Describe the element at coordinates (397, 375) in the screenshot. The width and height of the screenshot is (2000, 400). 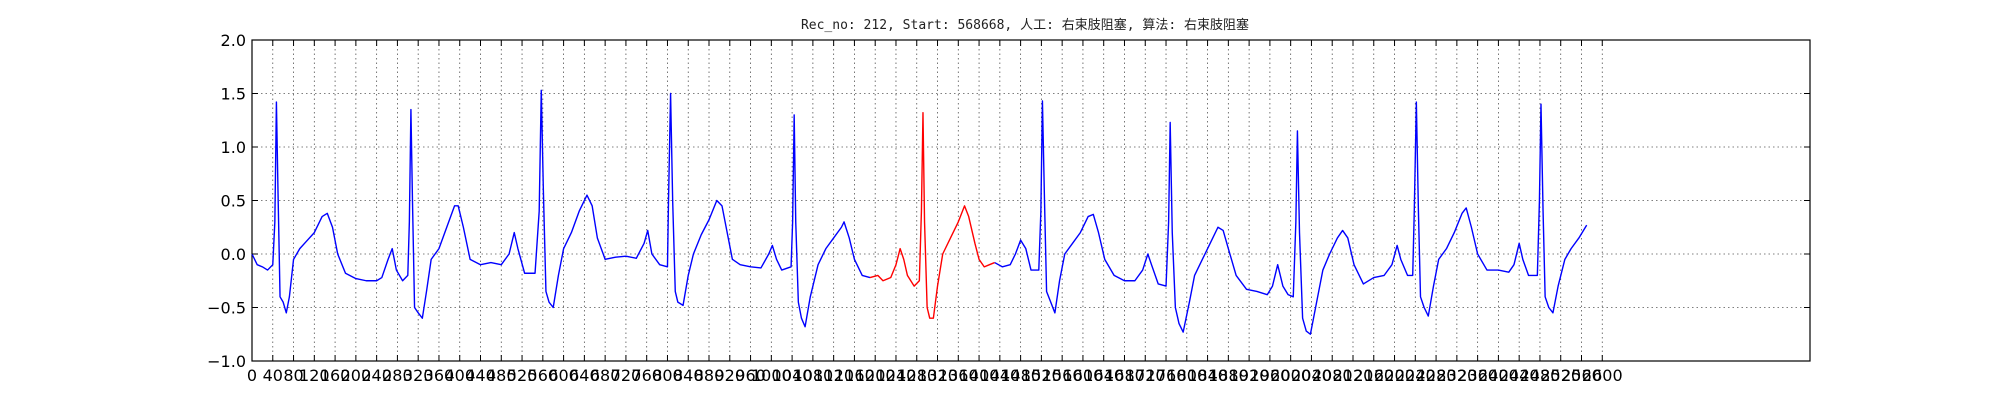
I see `x-tick-label: 280` at that location.